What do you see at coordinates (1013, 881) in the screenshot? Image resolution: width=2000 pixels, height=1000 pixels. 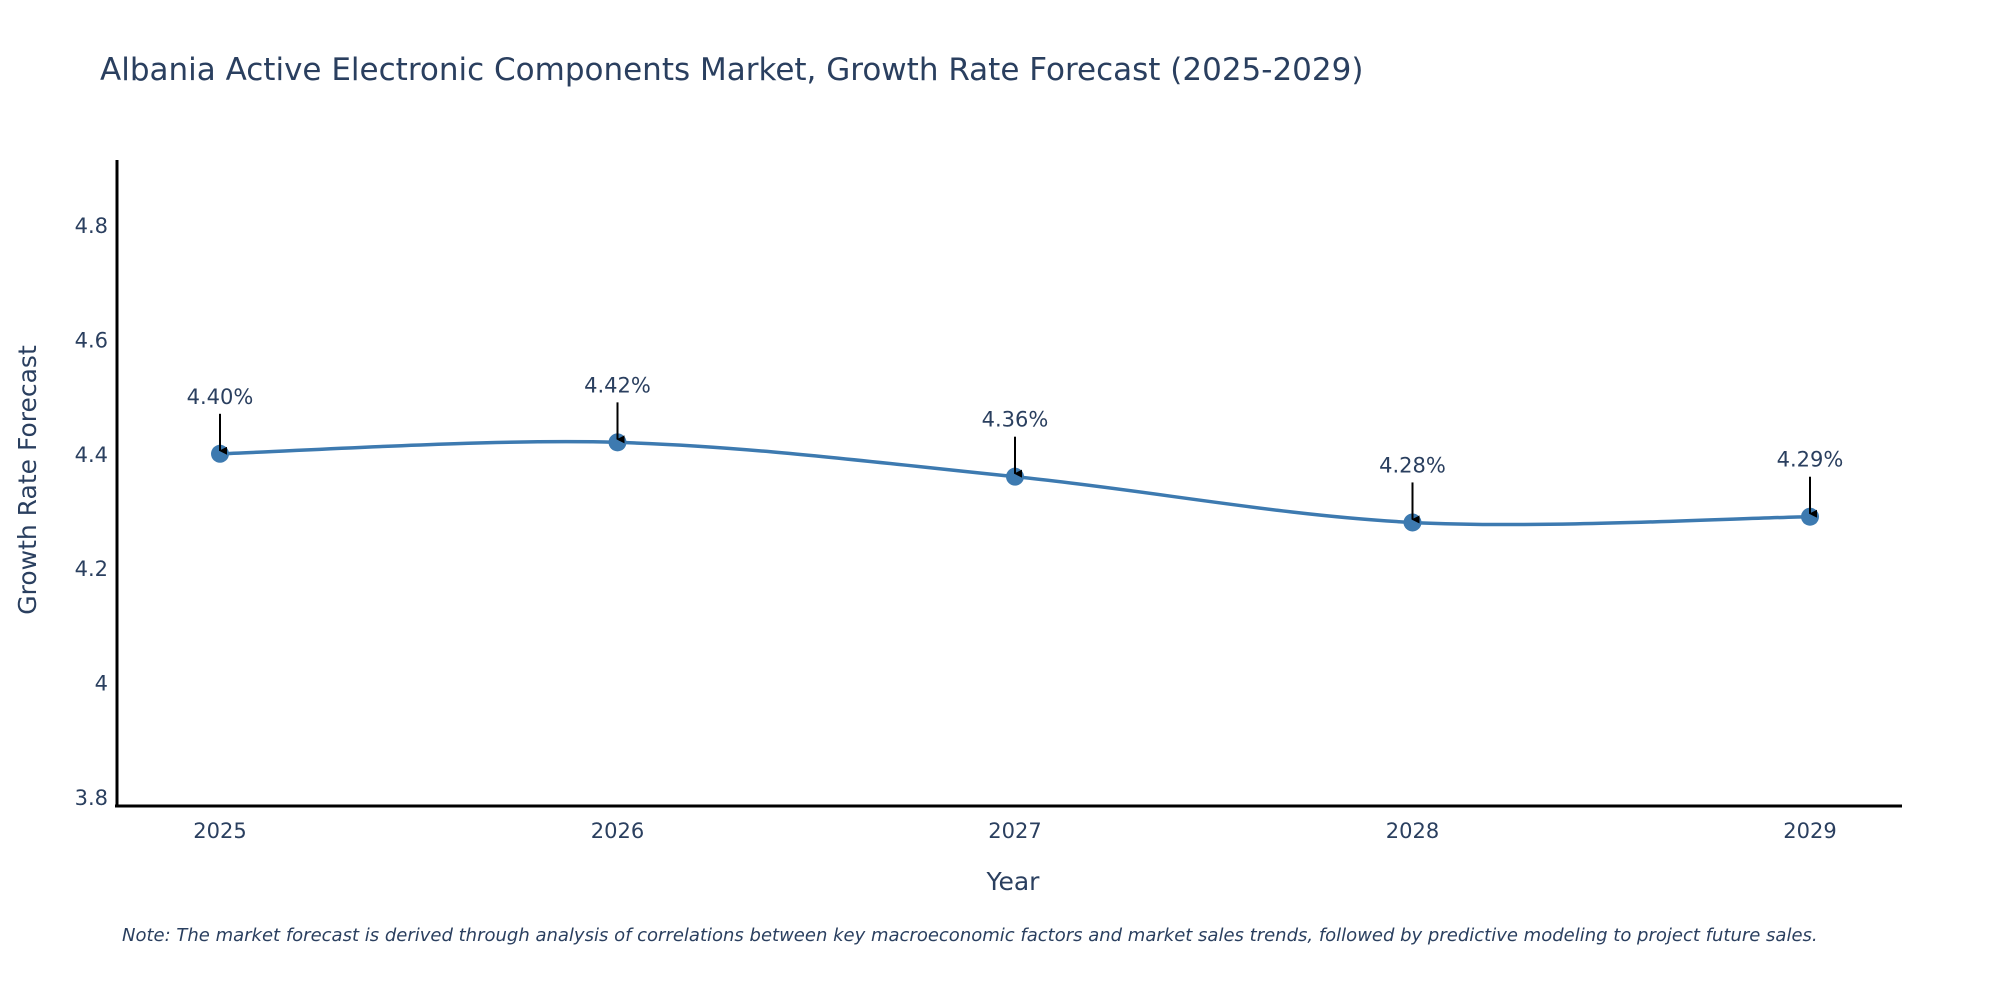 I see `x-axis-title: Year` at bounding box center [1013, 881].